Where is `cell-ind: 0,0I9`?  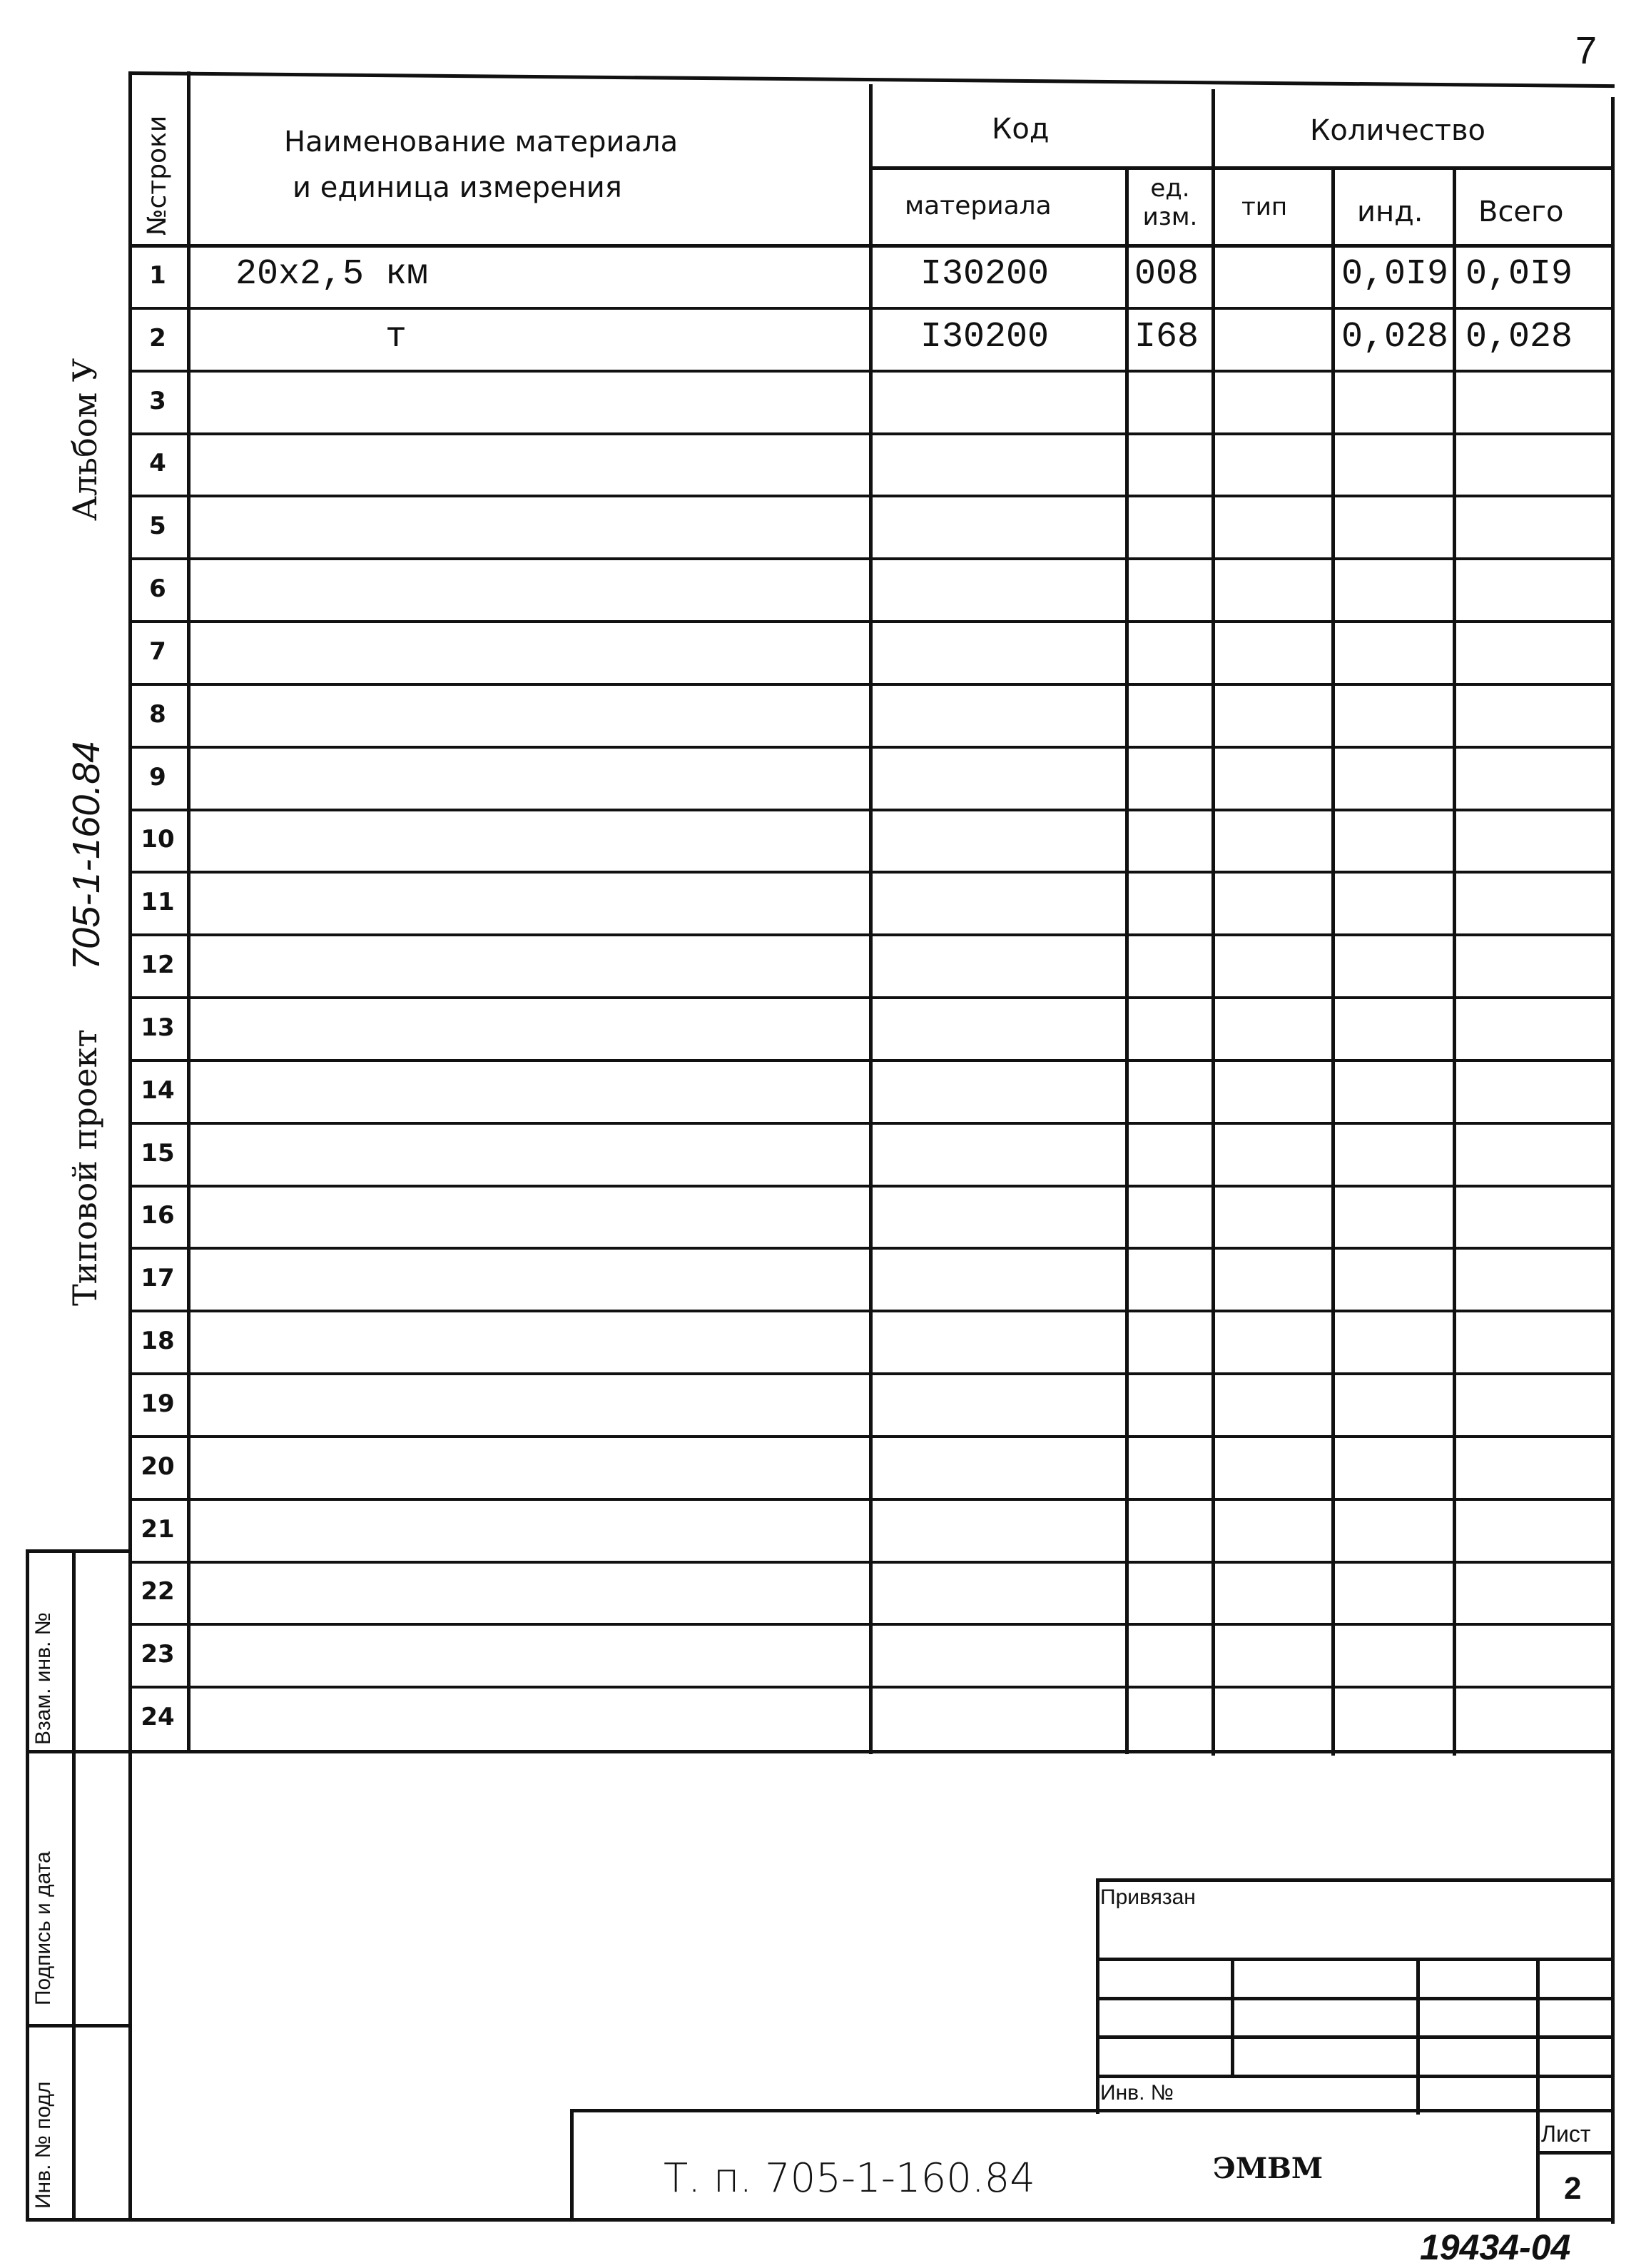 cell-ind: 0,0I9 is located at coordinates (1395, 274).